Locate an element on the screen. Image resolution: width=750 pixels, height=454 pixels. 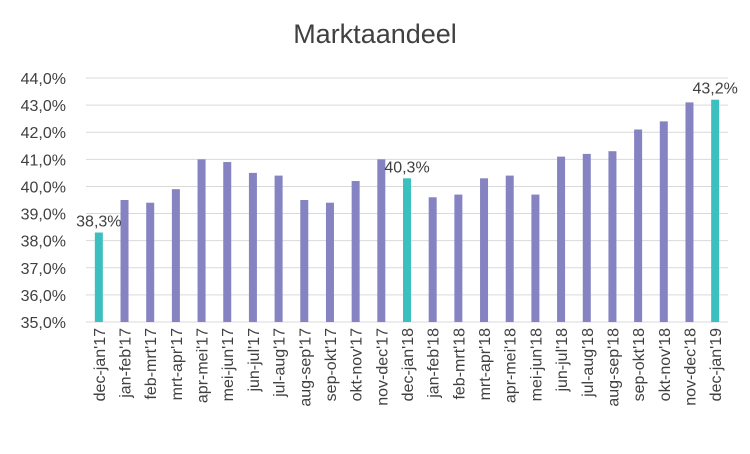
x-tick-label: mrt-apr'18 is located at coordinates (485, 364).